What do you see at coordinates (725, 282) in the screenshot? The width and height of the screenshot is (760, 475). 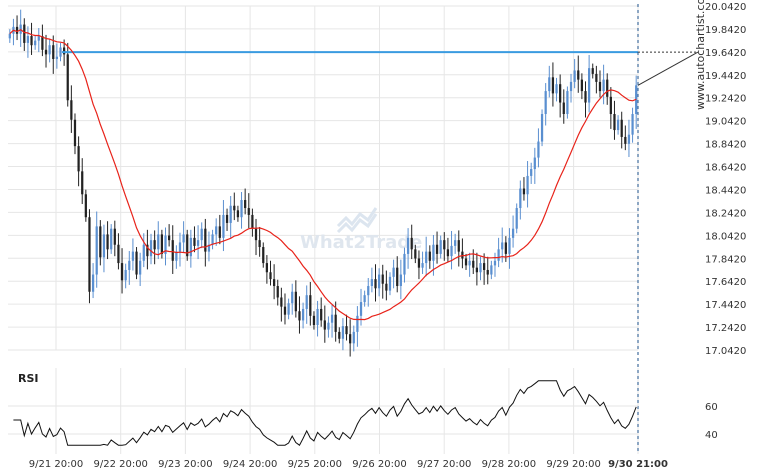 I see `price-tick-label: 17.6420` at bounding box center [725, 282].